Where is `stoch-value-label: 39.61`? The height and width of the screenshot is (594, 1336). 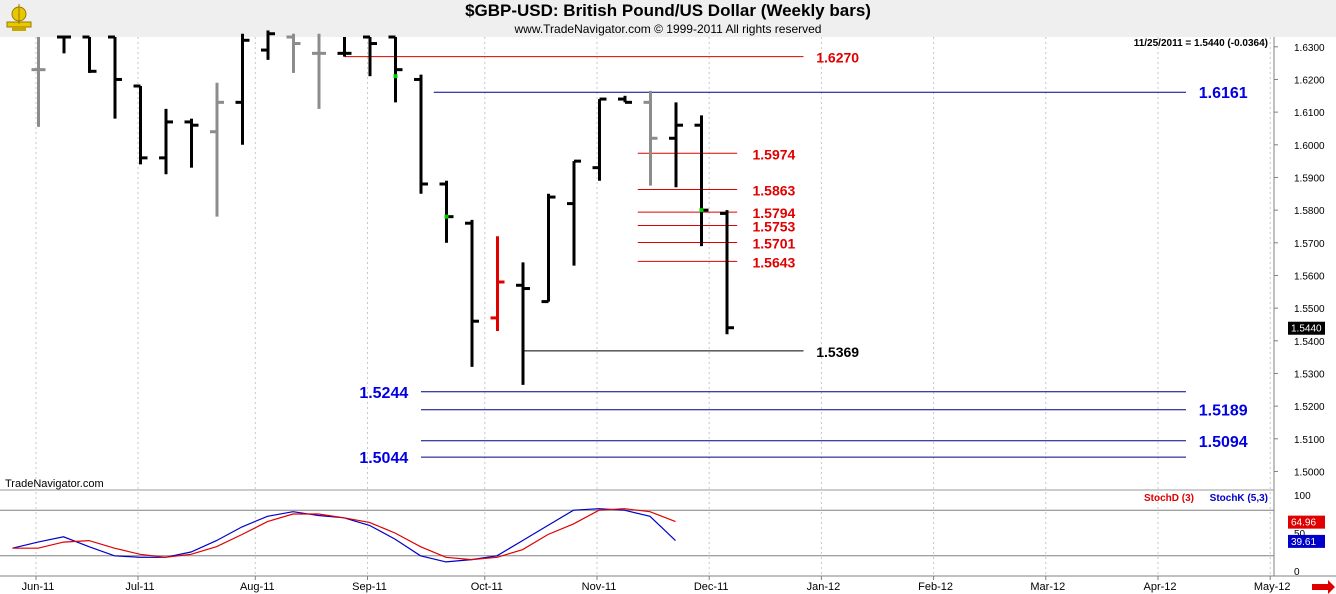
stoch-value-label: 39.61 is located at coordinates (1303, 542).